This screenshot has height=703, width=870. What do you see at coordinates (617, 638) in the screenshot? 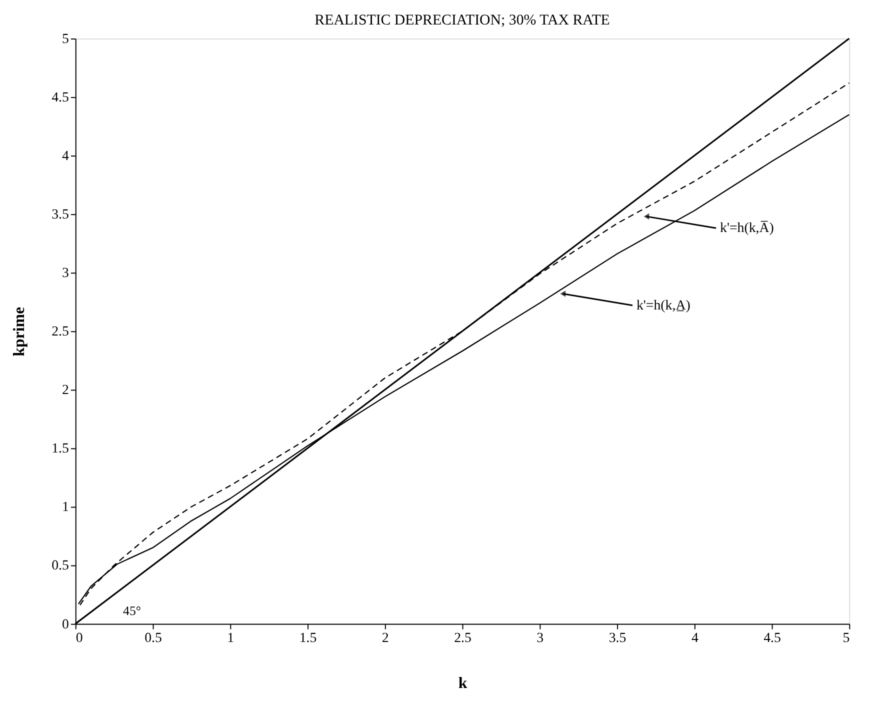
I see `x-tick-label: 3.5` at bounding box center [617, 638].